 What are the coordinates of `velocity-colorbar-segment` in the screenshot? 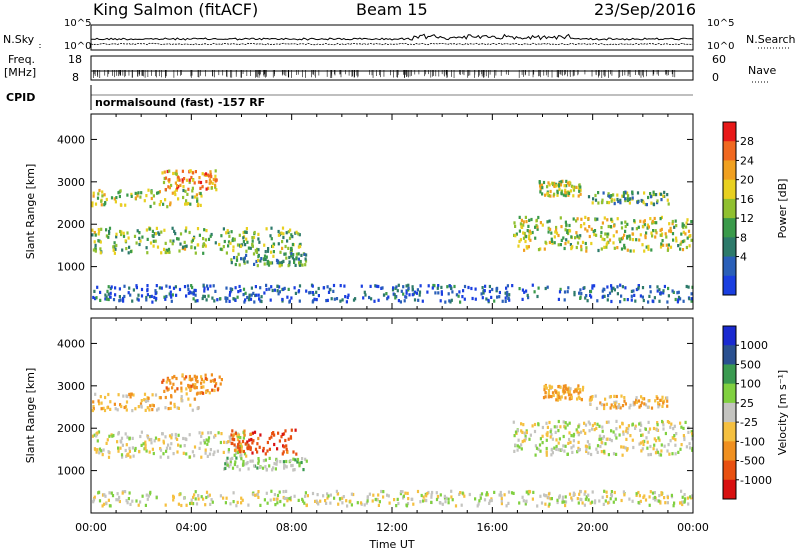 It's located at (729, 336).